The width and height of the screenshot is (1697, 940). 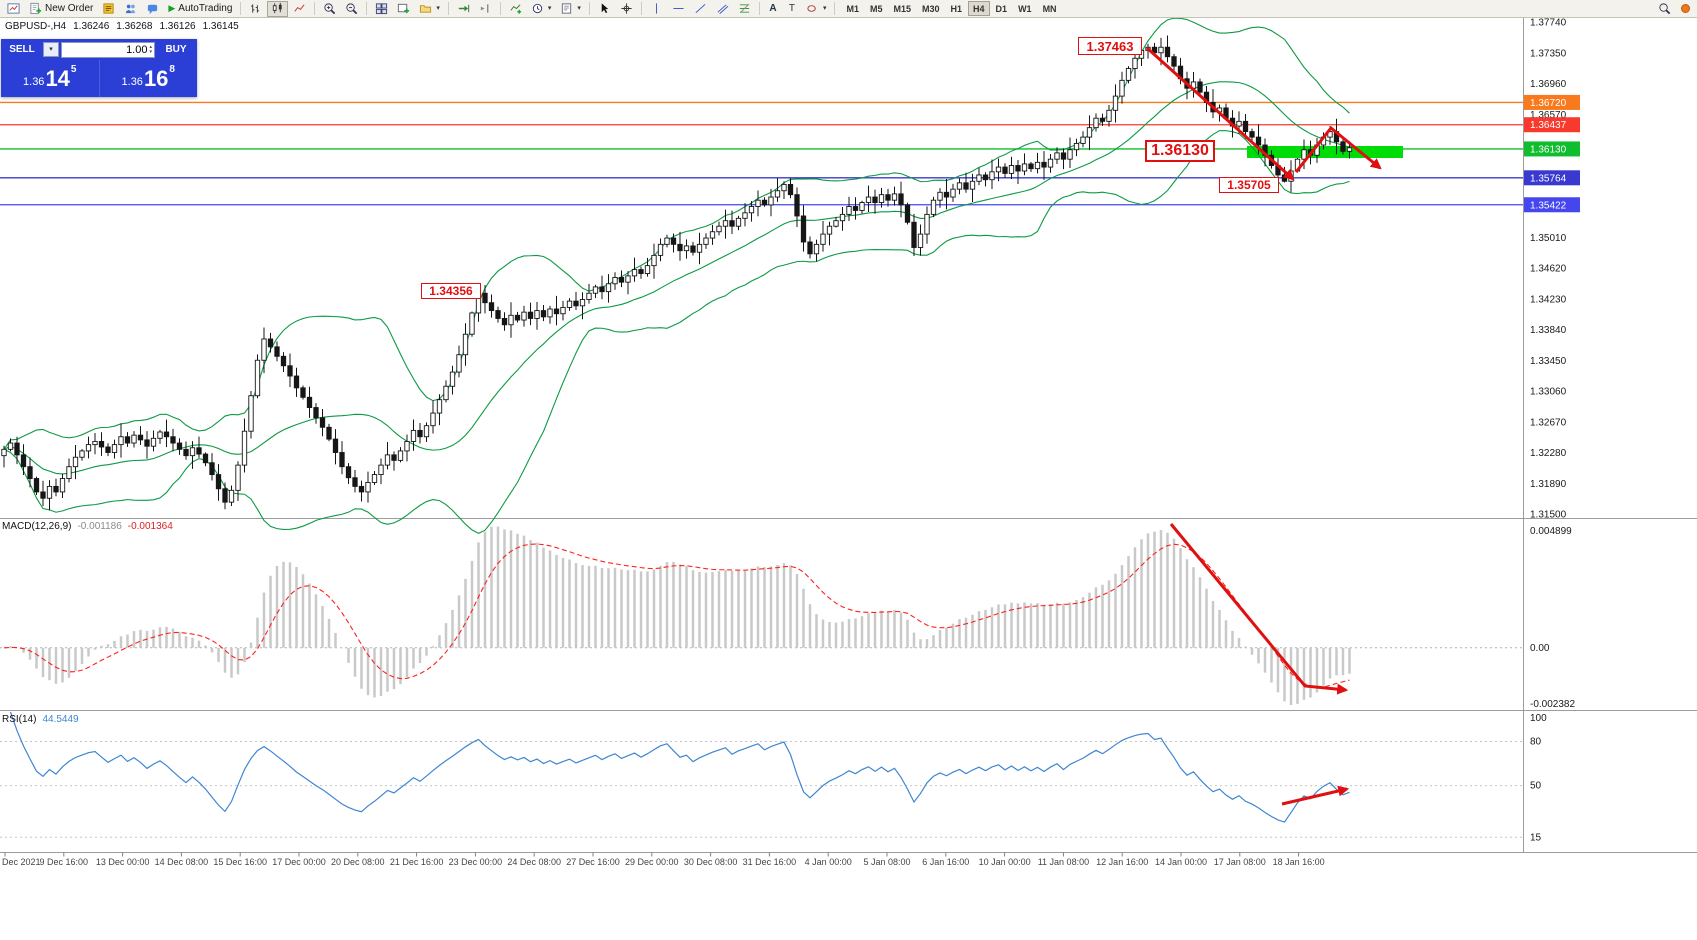 I want to click on bars-chart-icon, so click(x=255, y=8).